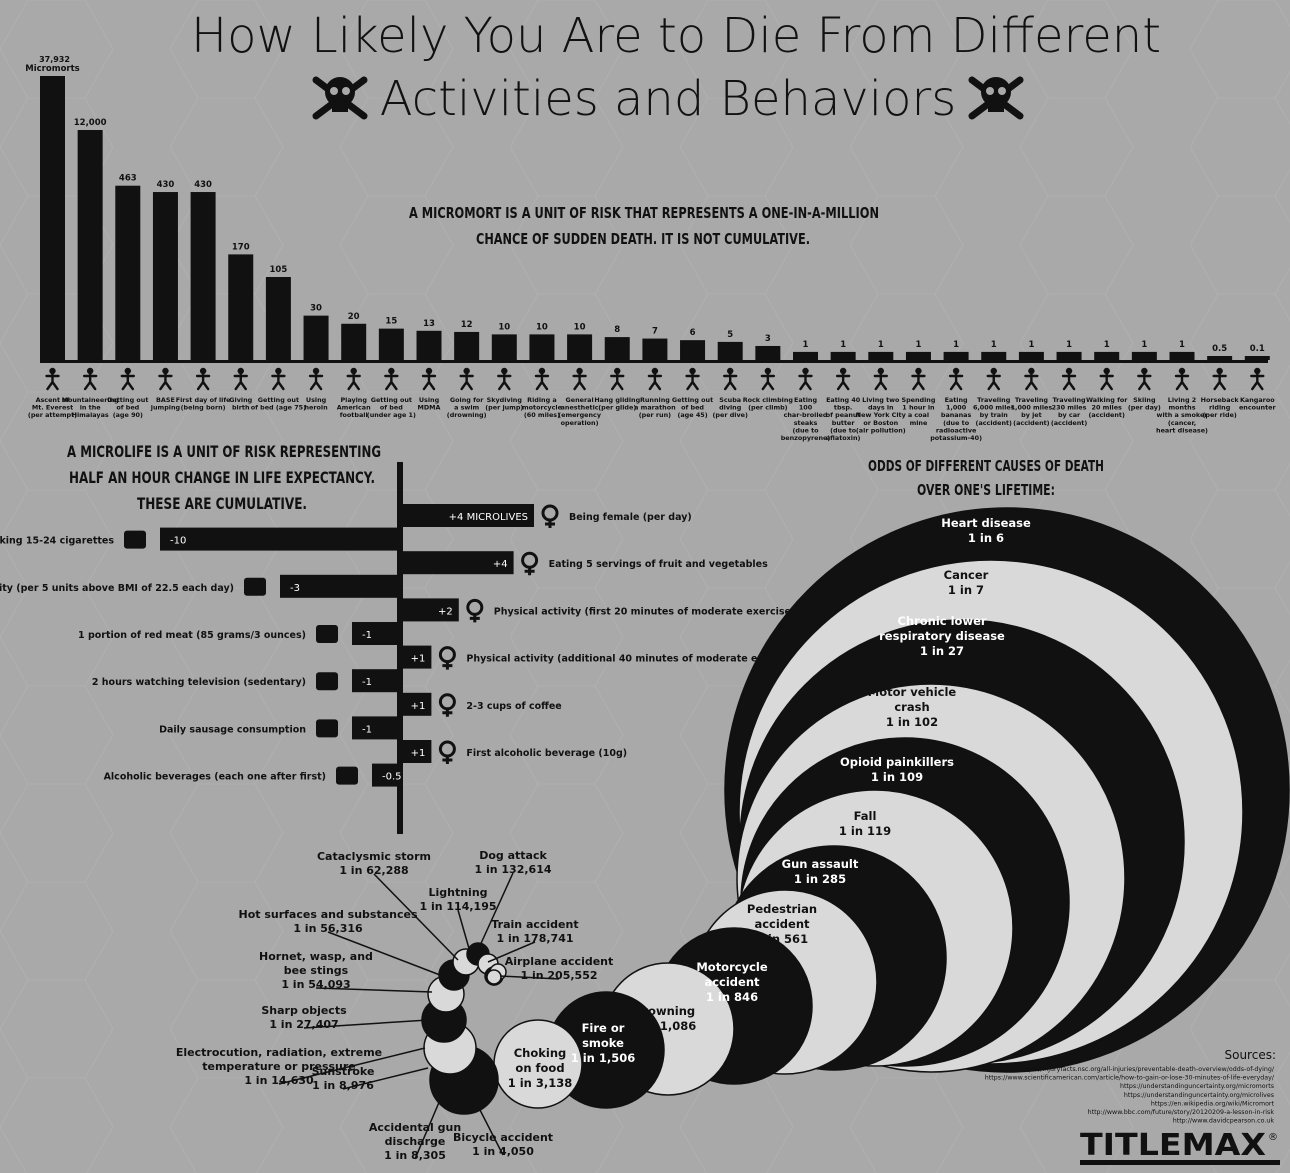  I want to click on microlife-category-label: Smoking 15-24 cigarettes, so click(57, 541).